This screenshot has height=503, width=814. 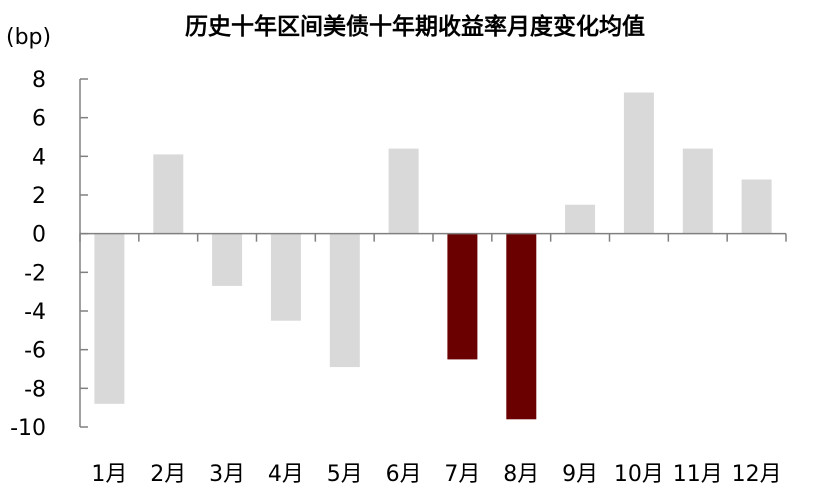 What do you see at coordinates (28, 254) in the screenshot?
I see `y-tick-labels: 8 6 4 2 0 -2 -4 -6 -8 -10` at bounding box center [28, 254].